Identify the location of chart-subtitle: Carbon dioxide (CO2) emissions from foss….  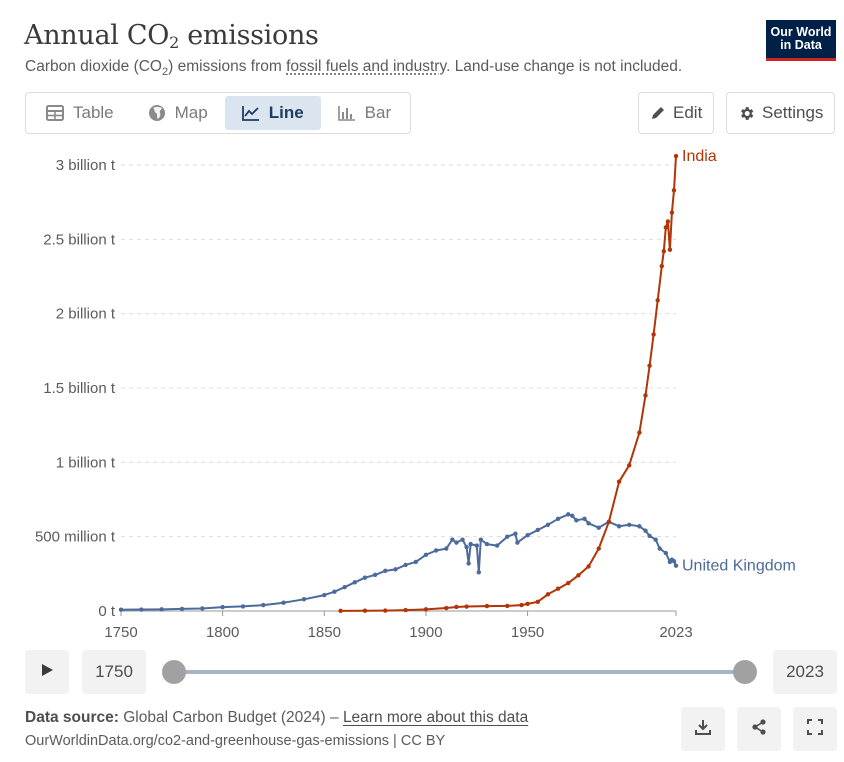
(354, 68).